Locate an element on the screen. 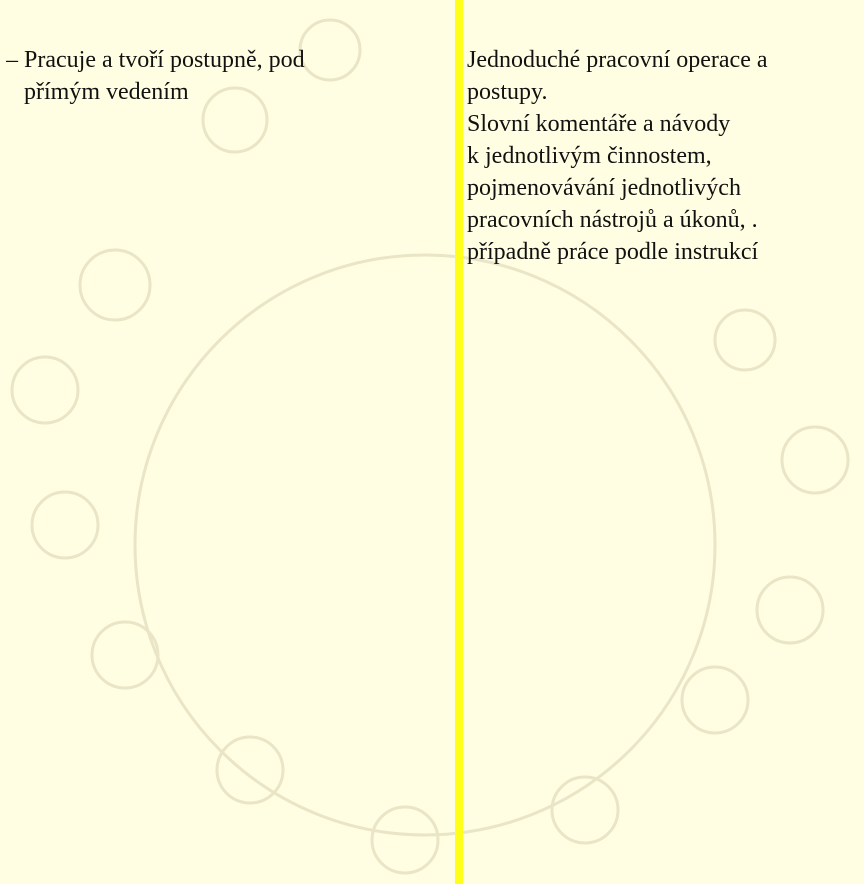 The height and width of the screenshot is (884, 864). text-line: Jednoduché pracovní operace a is located at coordinates (617, 60).